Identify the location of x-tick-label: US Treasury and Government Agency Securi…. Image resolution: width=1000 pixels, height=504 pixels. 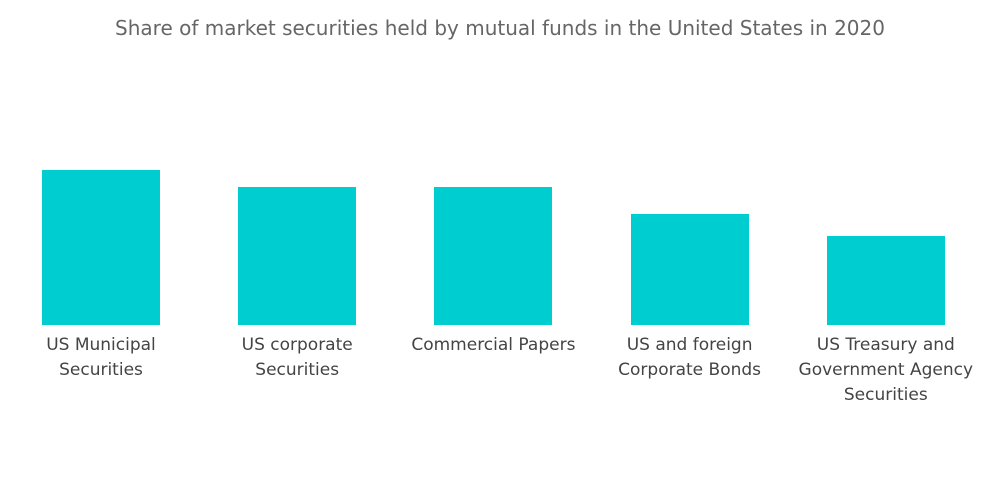
(886, 370).